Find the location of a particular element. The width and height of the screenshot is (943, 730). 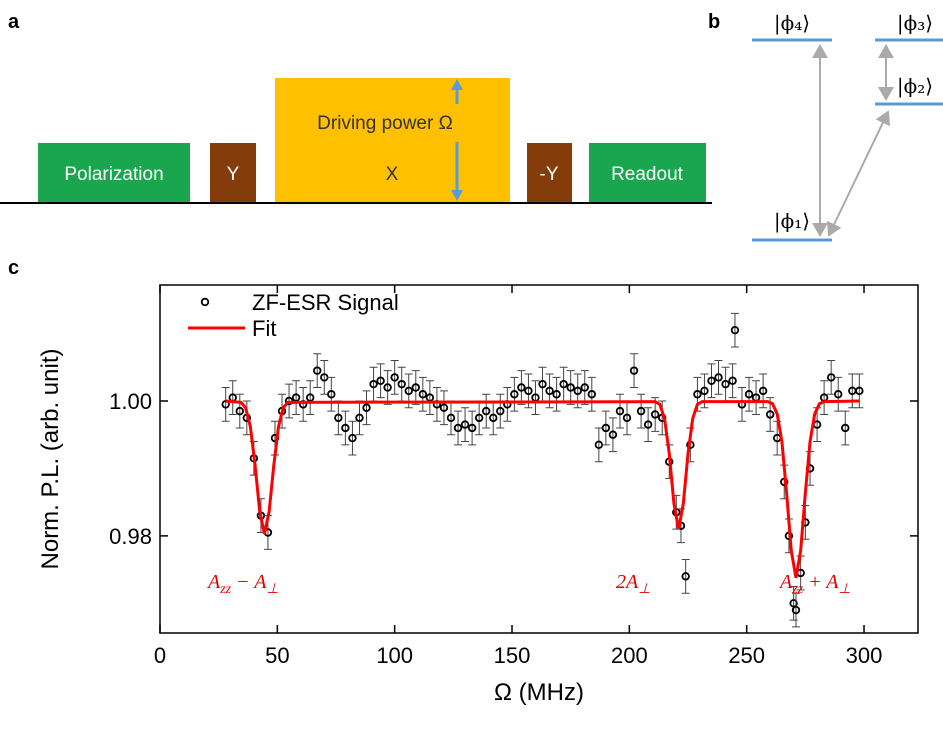

x-tick-label: 300 is located at coordinates (864, 655).